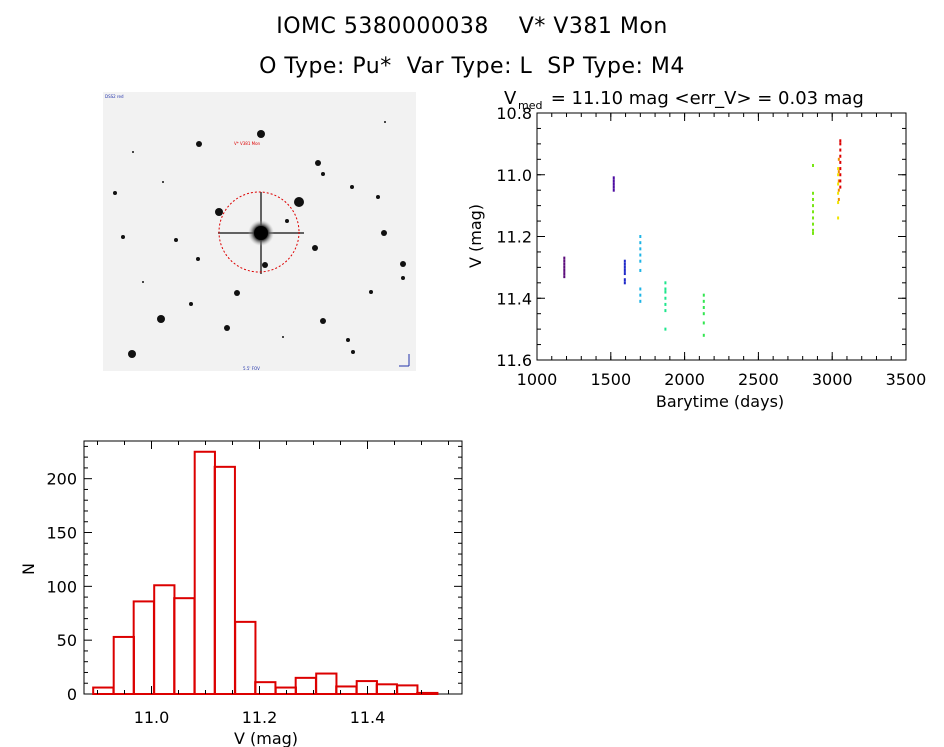 This screenshot has width=944, height=747. I want to click on background-stars, so click(259, 239).